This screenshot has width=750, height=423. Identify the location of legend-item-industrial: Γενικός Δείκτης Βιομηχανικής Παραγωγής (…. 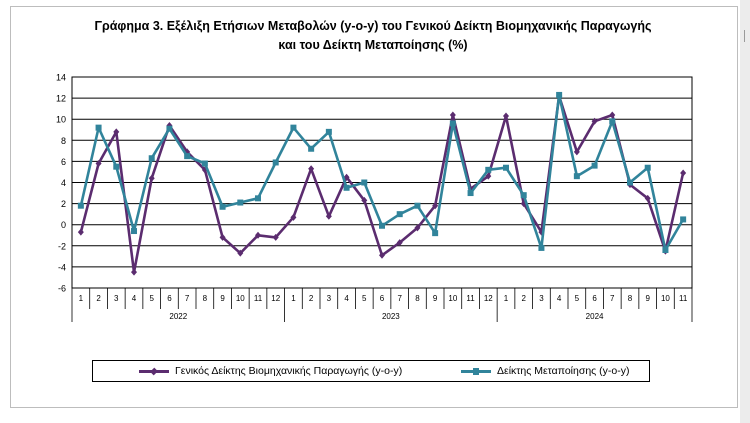
(270, 371).